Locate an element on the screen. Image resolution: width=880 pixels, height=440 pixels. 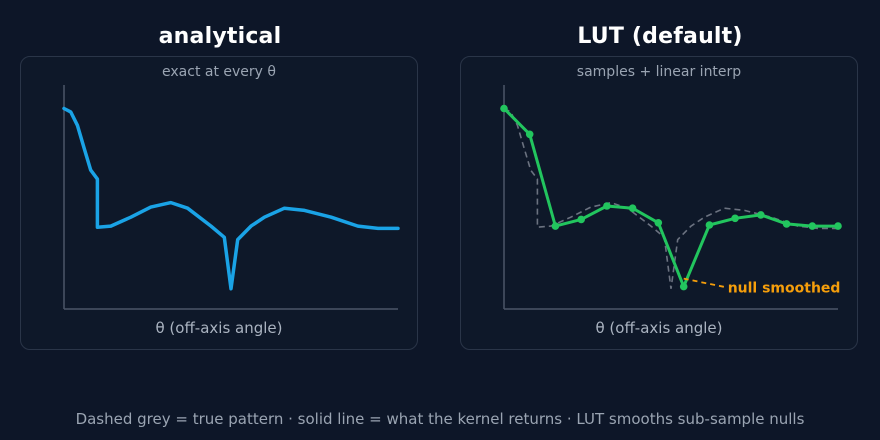
null-annotation-label: null smoothed is located at coordinates (784, 289).